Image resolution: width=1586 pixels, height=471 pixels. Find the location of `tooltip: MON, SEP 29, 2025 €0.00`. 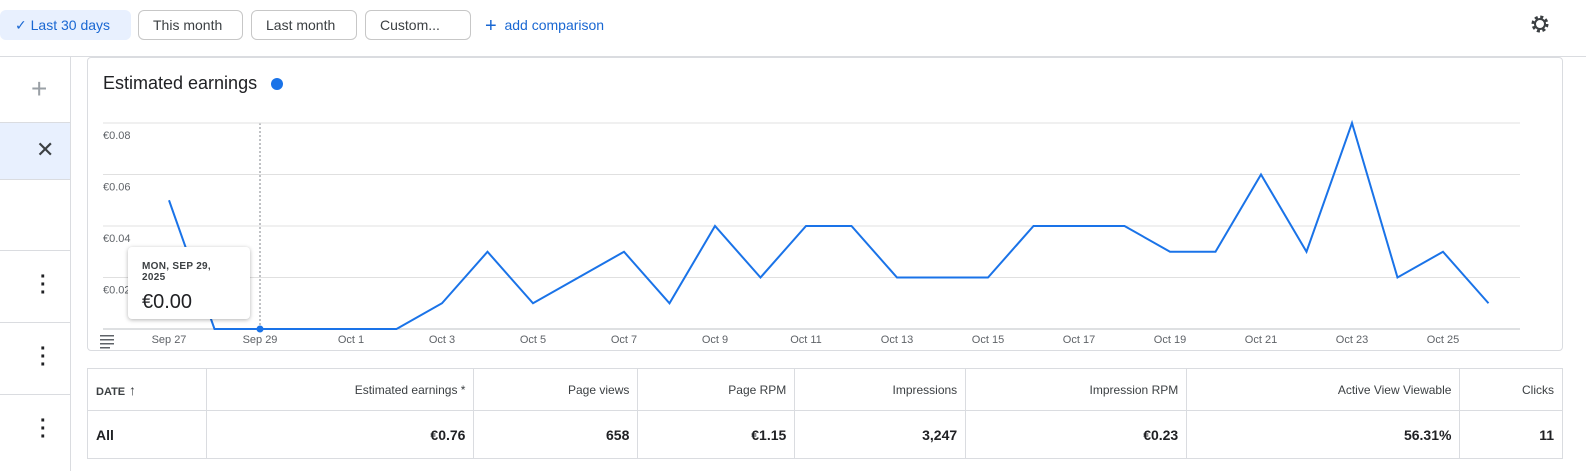

tooltip: MON, SEP 29, 2025 €0.00 is located at coordinates (189, 283).